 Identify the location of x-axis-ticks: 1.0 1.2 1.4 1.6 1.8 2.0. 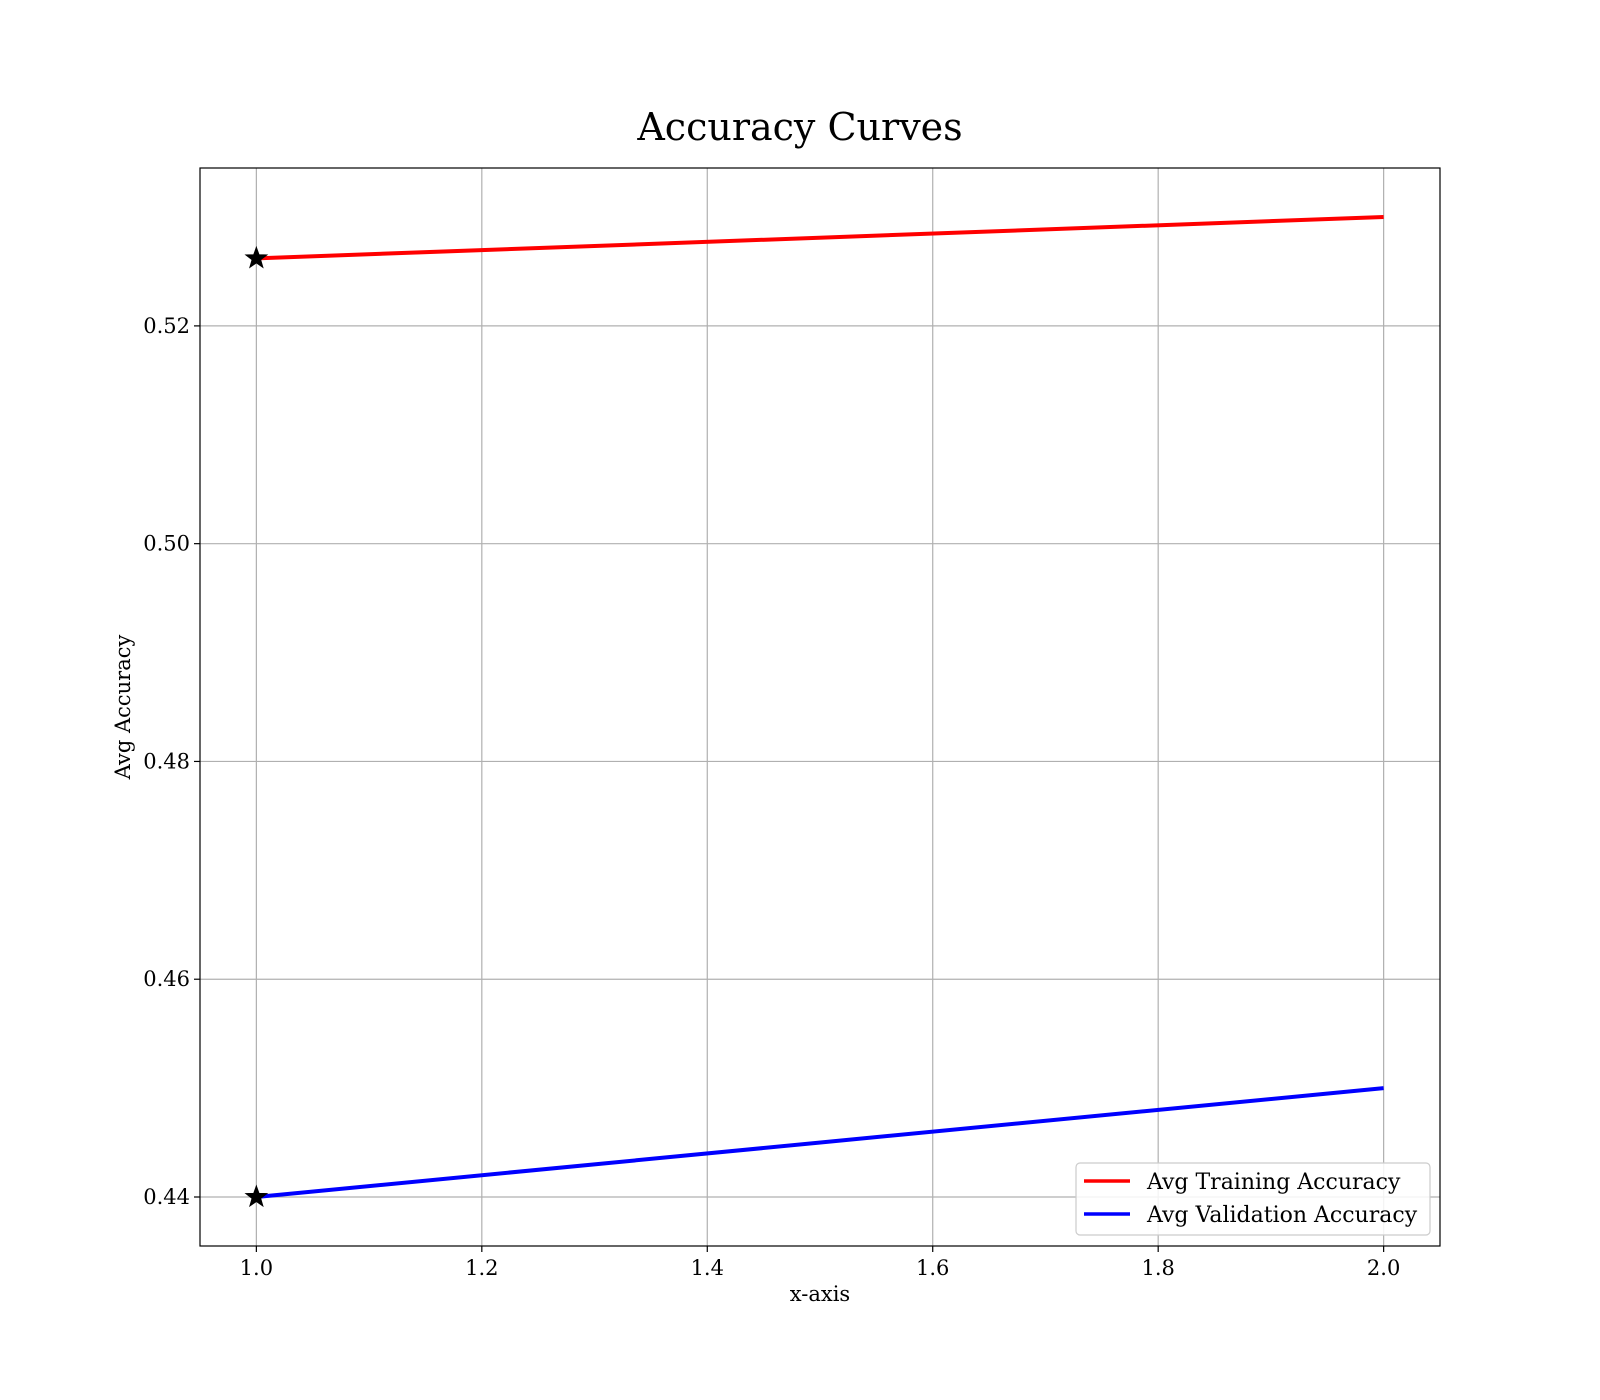
(820, 1263).